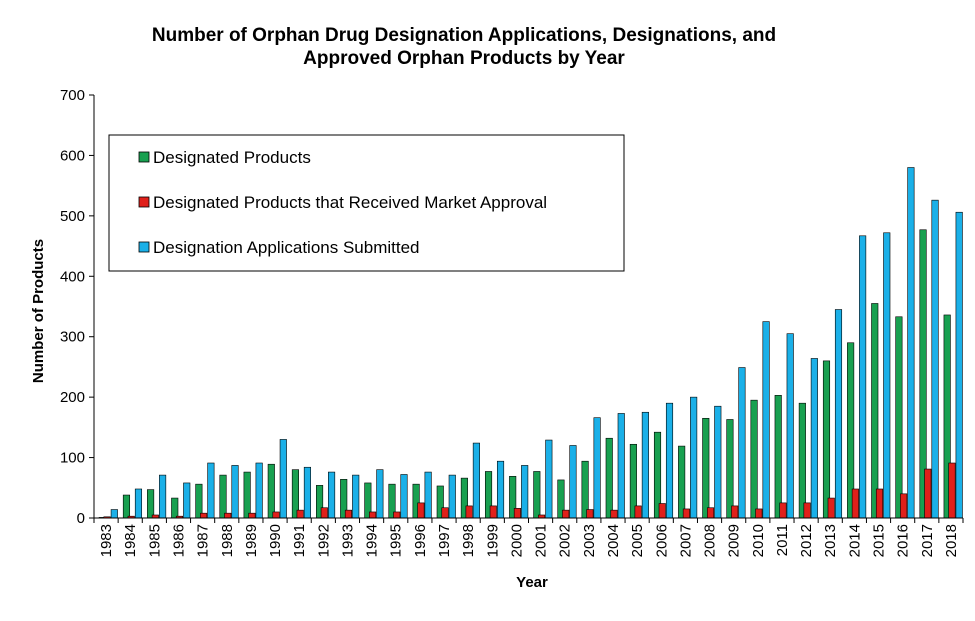 This screenshot has height=621, width=975. I want to click on bar-applications-1997, so click(452, 496).